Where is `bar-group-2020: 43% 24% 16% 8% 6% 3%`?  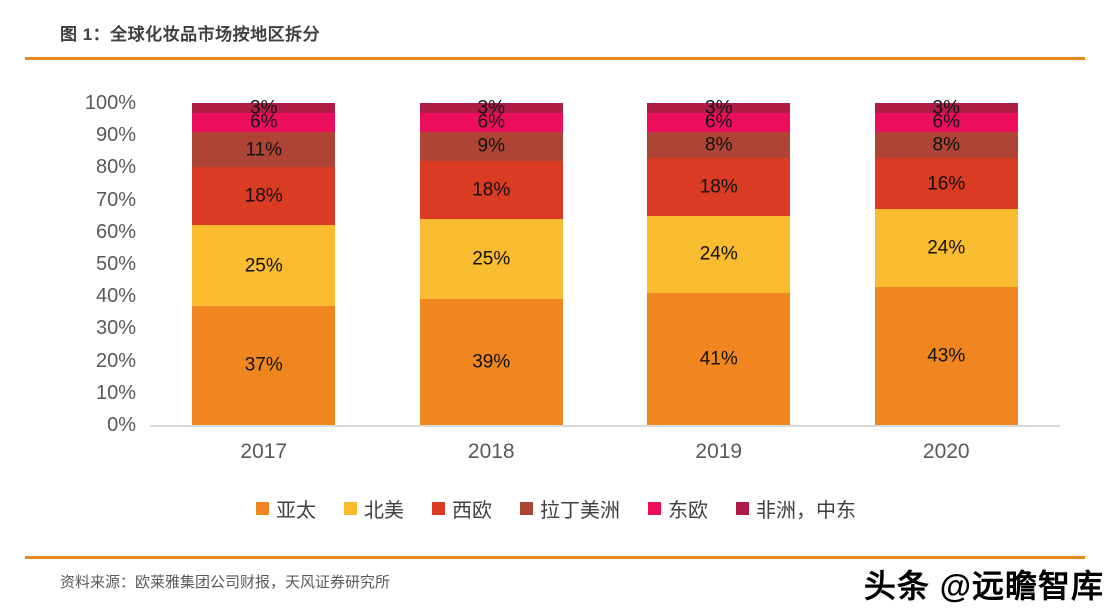 bar-group-2020: 43% 24% 16% 8% 6% 3% is located at coordinates (947, 261).